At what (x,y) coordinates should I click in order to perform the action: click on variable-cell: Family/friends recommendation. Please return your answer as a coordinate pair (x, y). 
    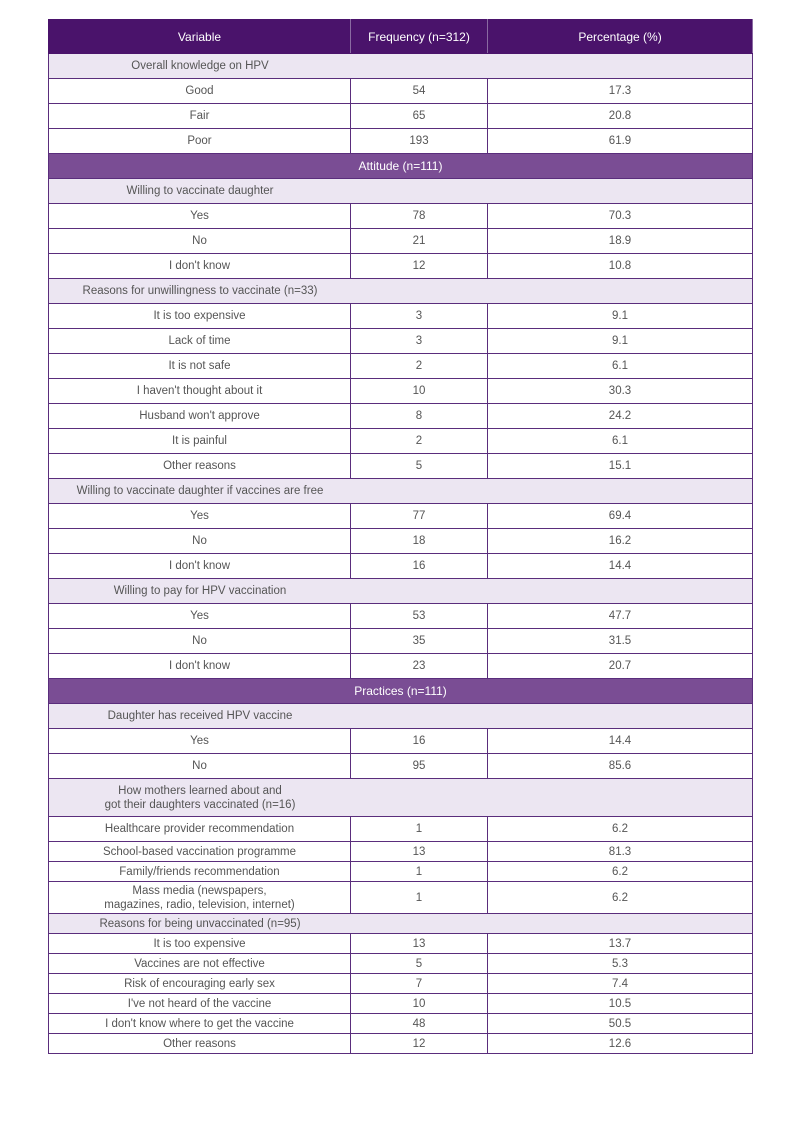
    Looking at the image, I should click on (199, 871).